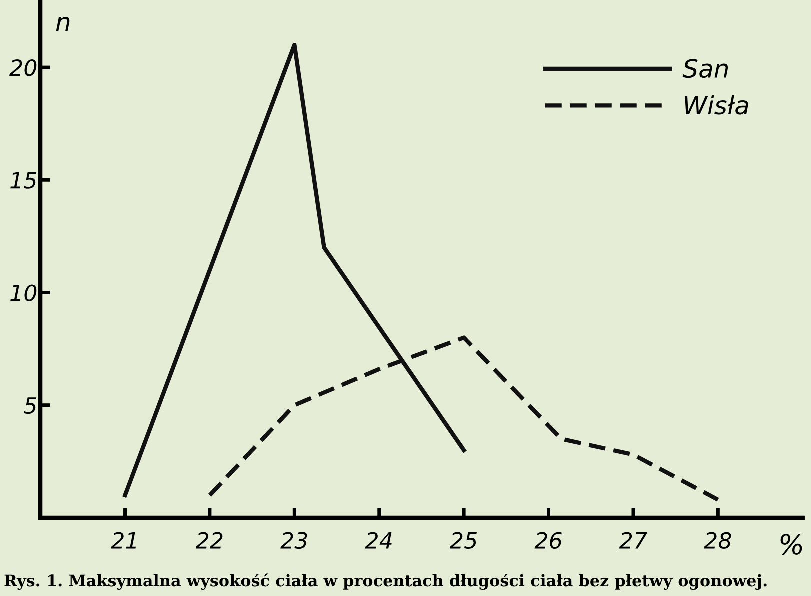  What do you see at coordinates (30, 406) in the screenshot?
I see `y-tick-label: 5` at bounding box center [30, 406].